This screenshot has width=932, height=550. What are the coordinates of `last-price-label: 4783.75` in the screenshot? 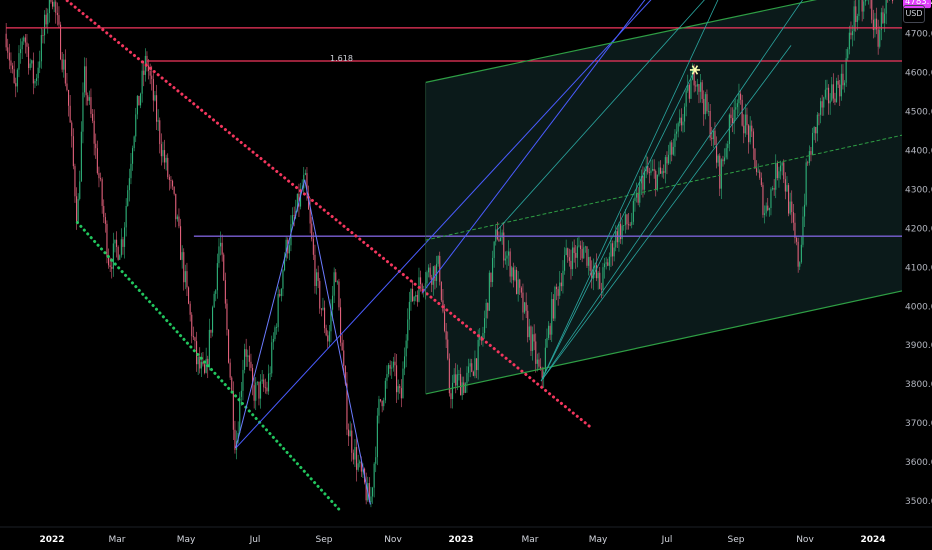 It's located at (918, 3).